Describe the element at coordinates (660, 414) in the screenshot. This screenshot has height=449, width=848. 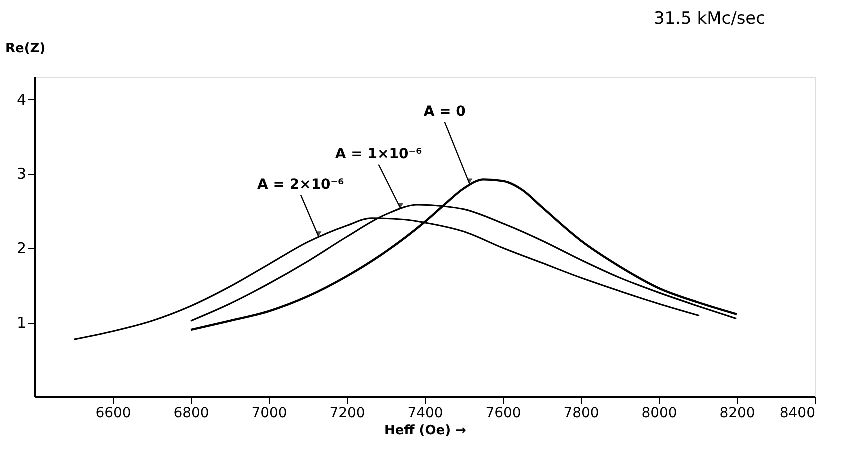
I see `x-tick-label: 8000` at that location.